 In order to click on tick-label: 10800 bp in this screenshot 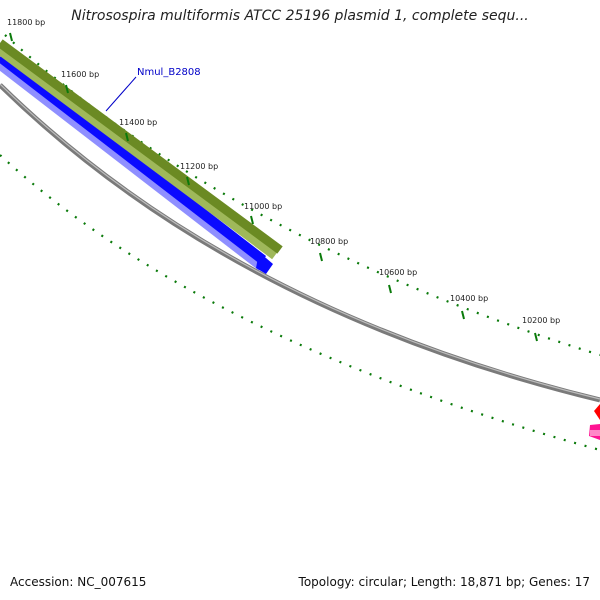, I will do `click(329, 241)`.